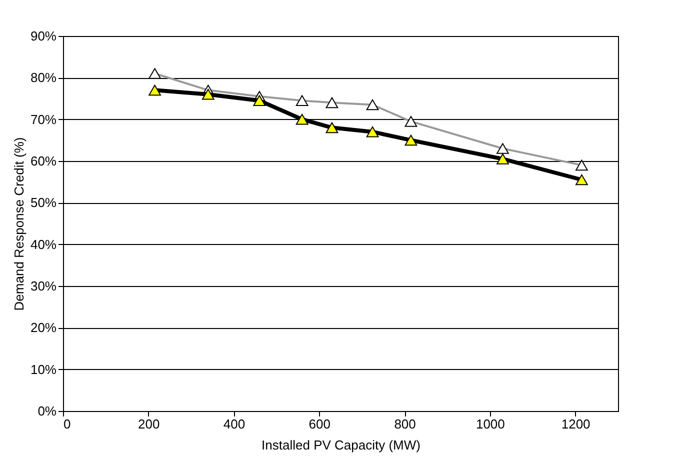 This screenshot has width=681, height=476. I want to click on y-tick-label: 50%, so click(43, 202).